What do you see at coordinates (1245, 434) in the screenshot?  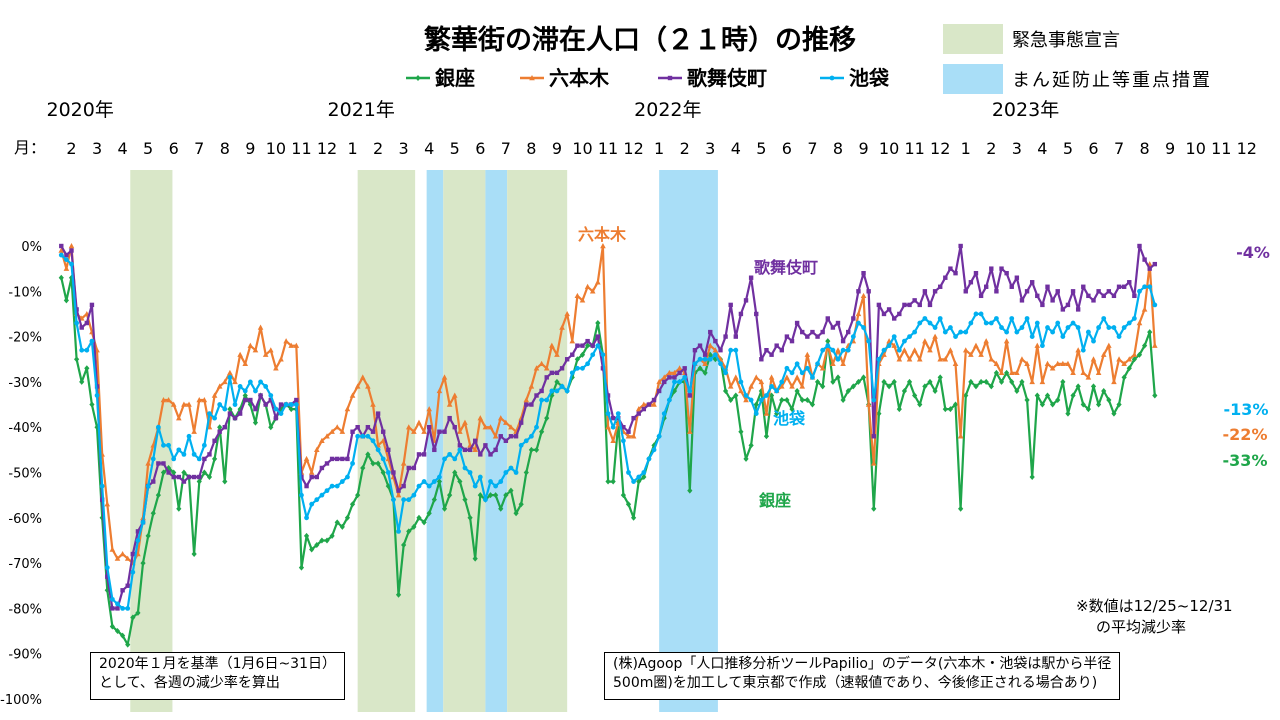 I see `series-end-label: -22%` at bounding box center [1245, 434].